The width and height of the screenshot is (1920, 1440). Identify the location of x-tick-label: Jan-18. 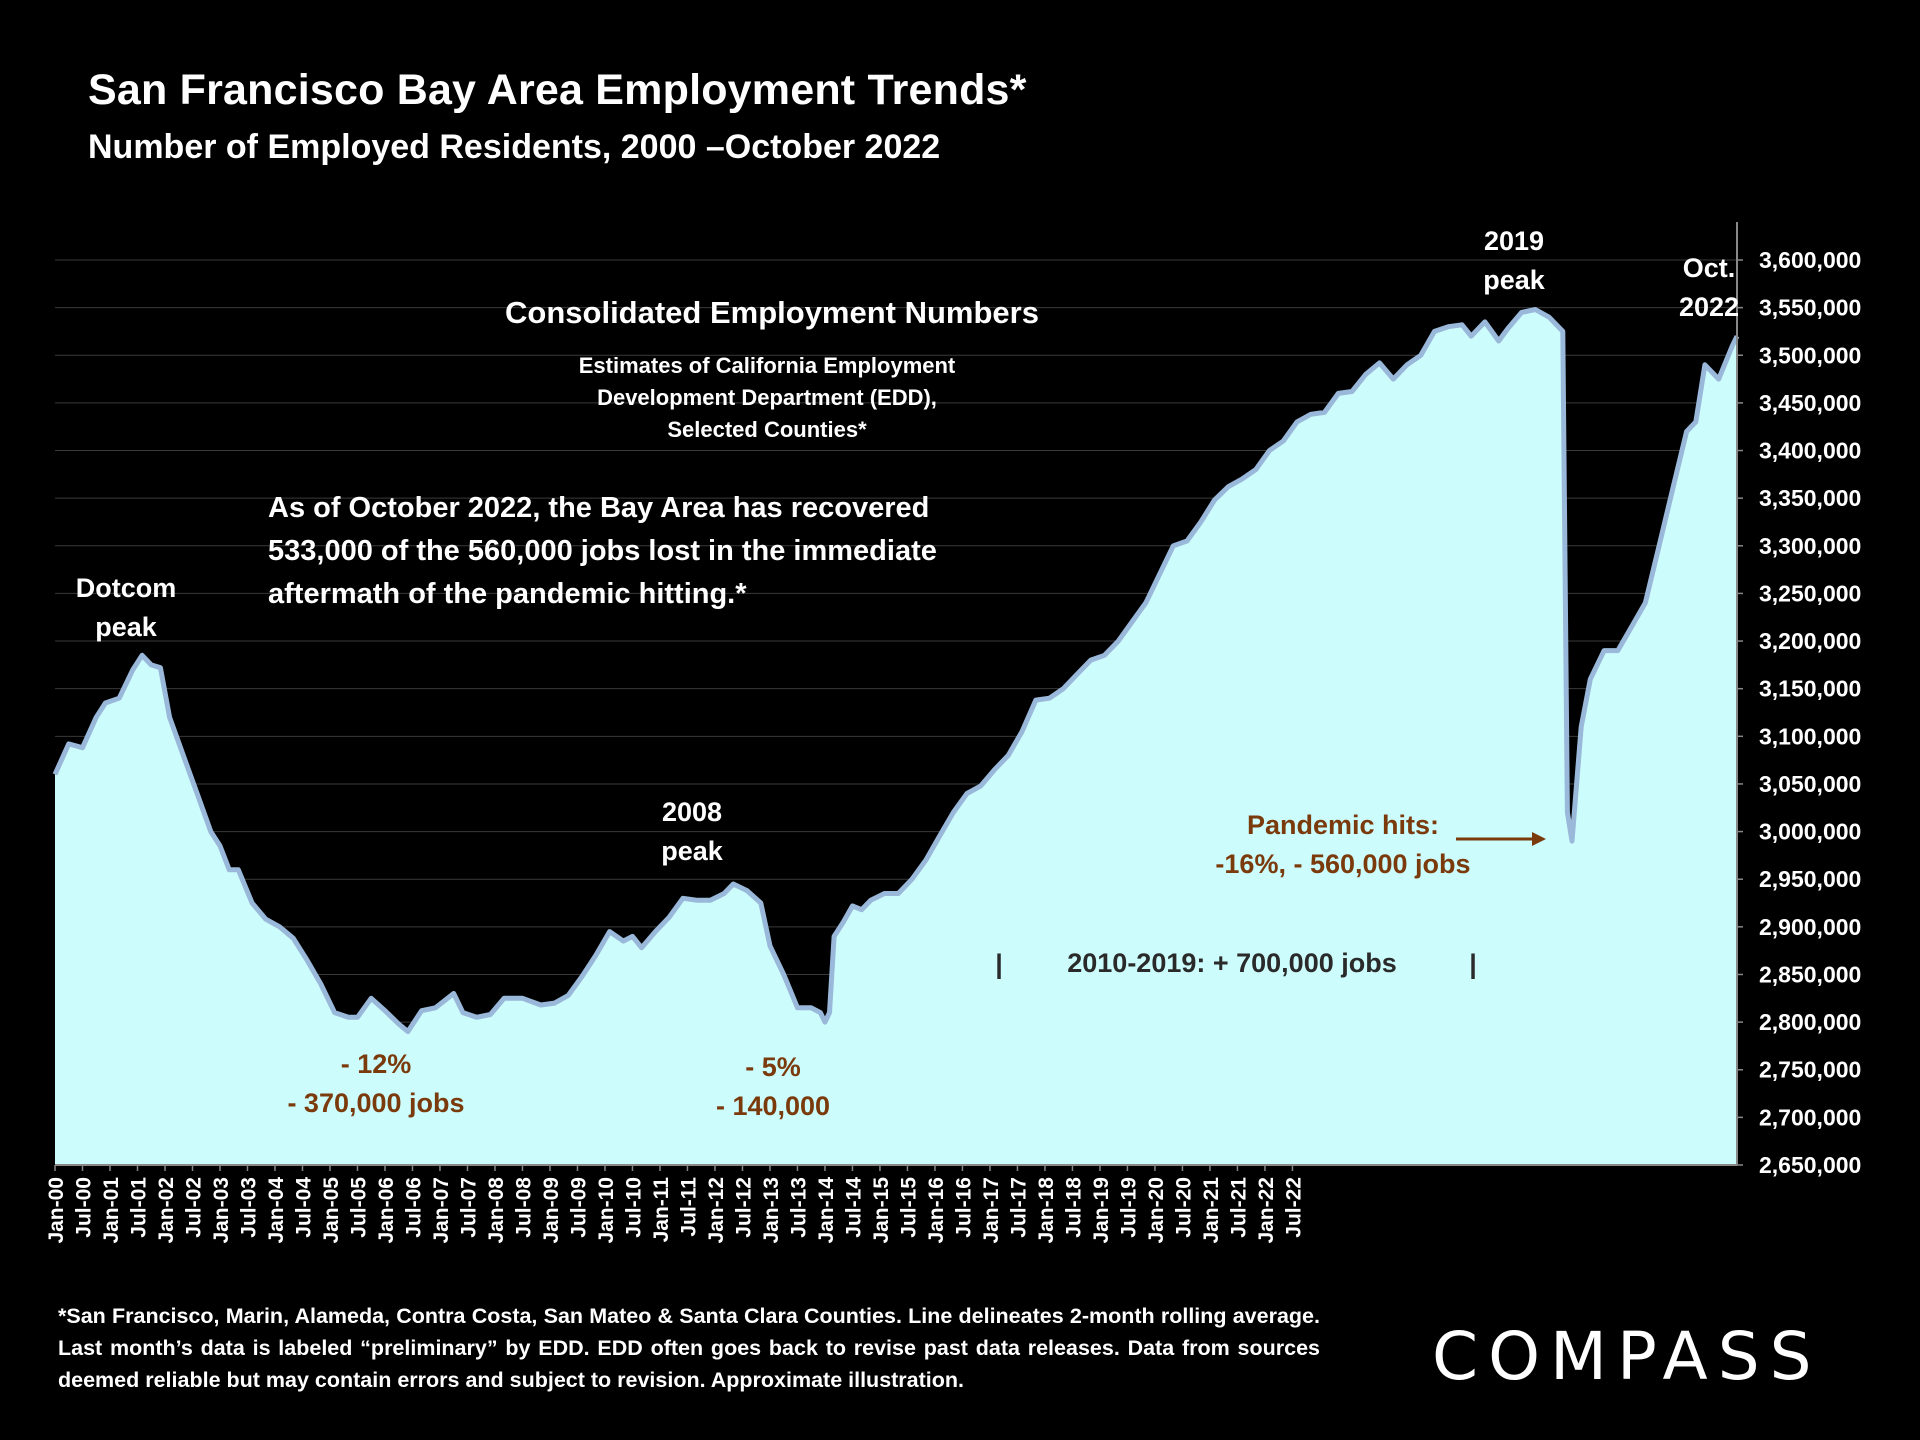
(1046, 1210).